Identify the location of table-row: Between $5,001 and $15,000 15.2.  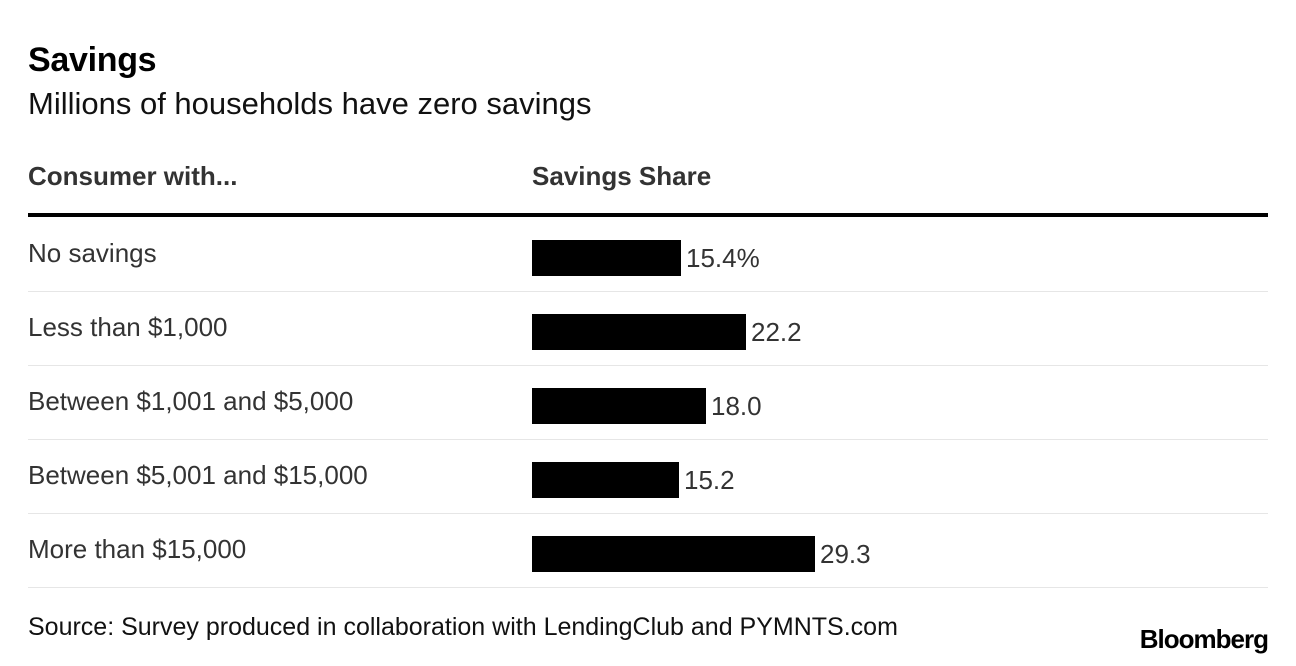
(648, 477).